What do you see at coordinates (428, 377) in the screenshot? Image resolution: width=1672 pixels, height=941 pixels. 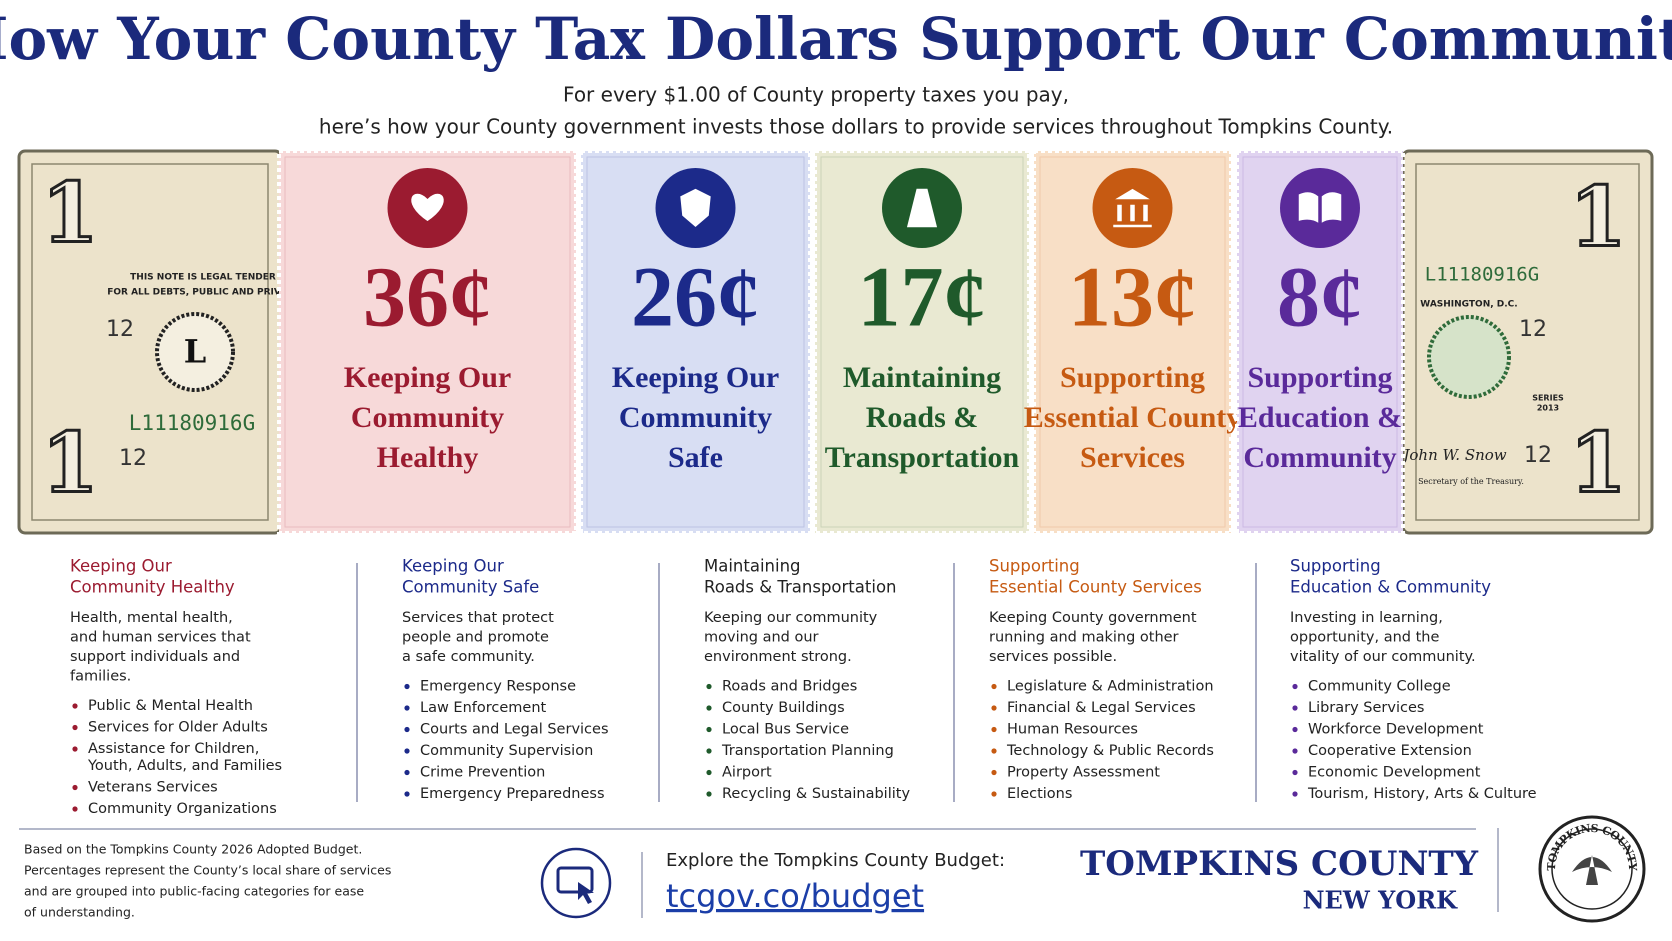 I see `ticket-label: Keeping Our` at bounding box center [428, 377].